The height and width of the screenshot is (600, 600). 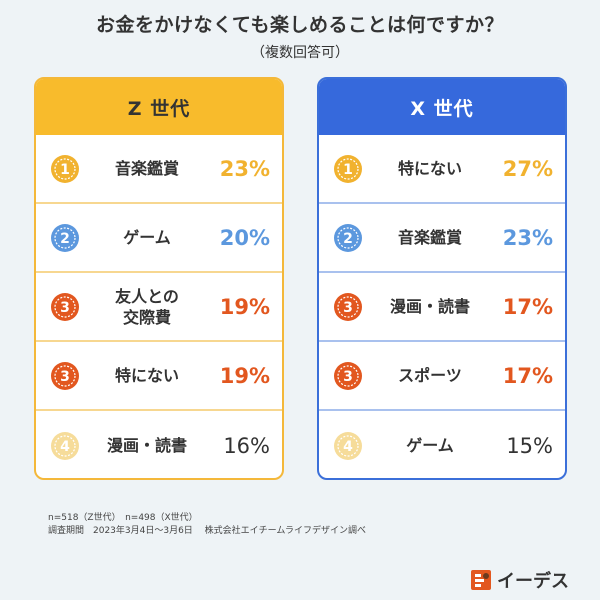 What do you see at coordinates (481, 580) in the screenshot?
I see `ides-logo-icon` at bounding box center [481, 580].